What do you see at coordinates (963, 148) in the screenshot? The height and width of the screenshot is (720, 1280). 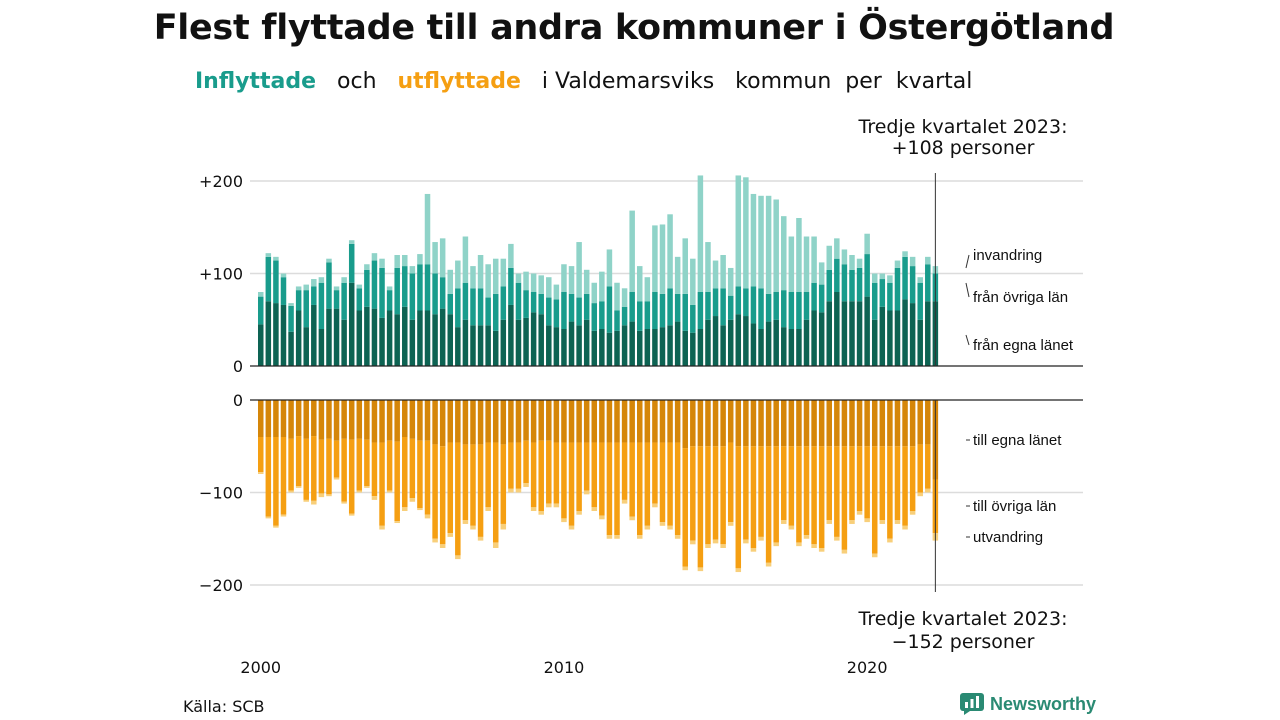 I see `annotation-top-line2: +108 personer` at bounding box center [963, 148].